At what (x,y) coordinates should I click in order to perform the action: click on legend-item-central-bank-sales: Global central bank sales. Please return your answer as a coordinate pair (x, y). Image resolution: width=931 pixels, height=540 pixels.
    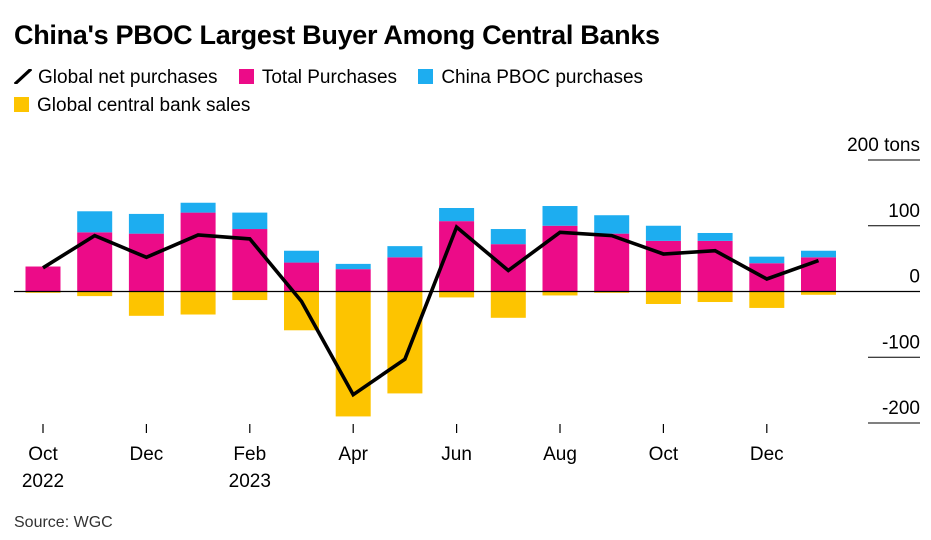
    Looking at the image, I should click on (132, 106).